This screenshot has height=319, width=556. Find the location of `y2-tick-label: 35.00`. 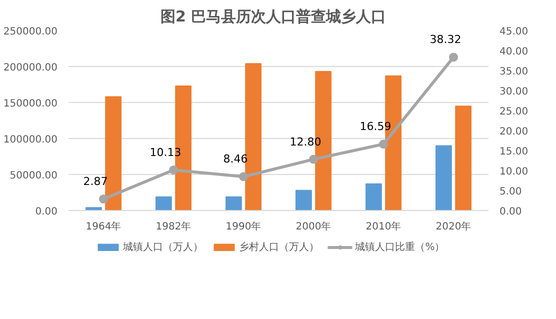

y2-tick-label: 35.00 is located at coordinates (514, 72).